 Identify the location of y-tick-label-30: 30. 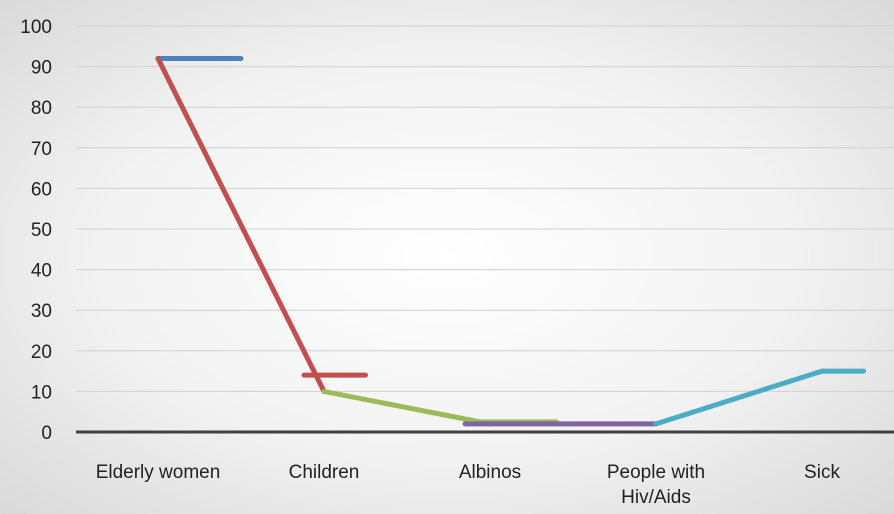
(41, 311).